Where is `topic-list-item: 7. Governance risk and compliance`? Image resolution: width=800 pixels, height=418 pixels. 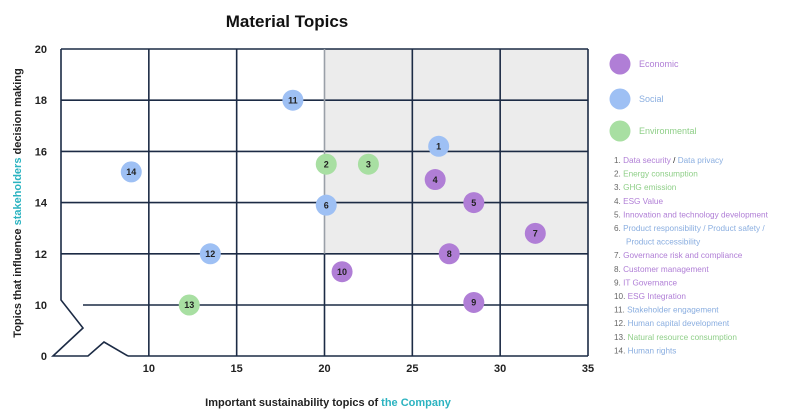
topic-list-item: 7. Governance risk and compliance is located at coordinates (678, 255).